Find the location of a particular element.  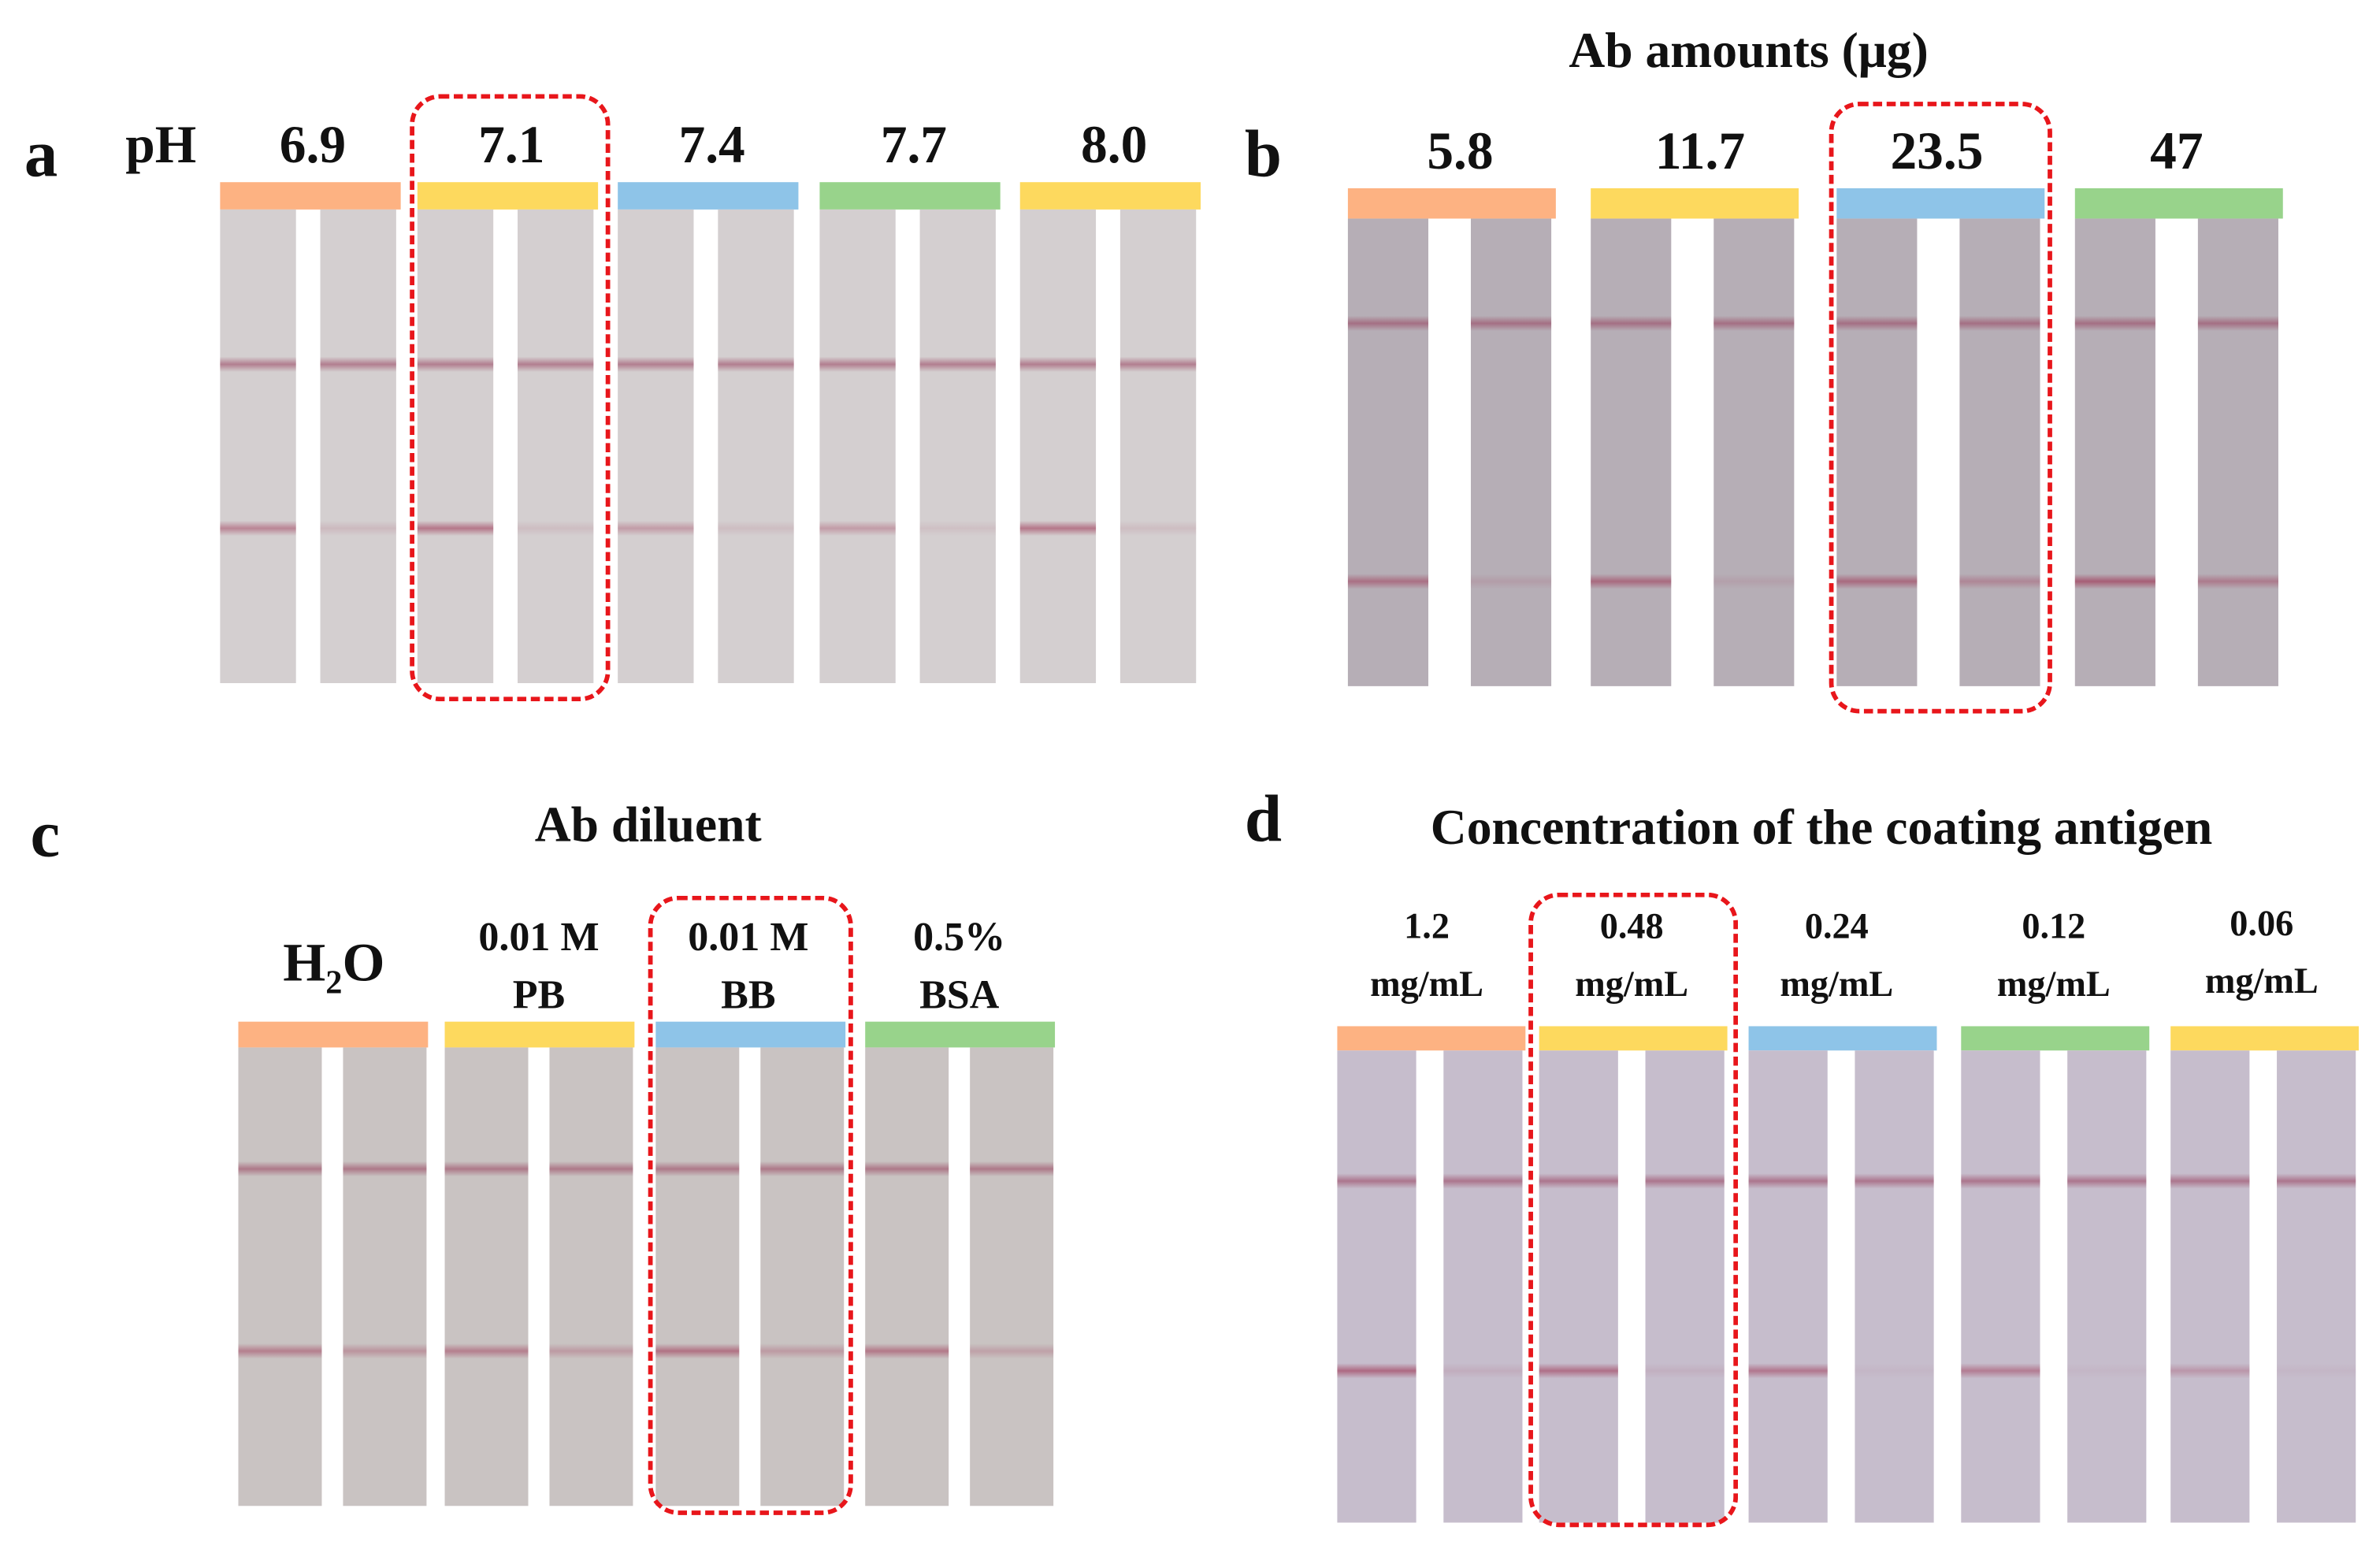

panel-title: Concentration of the coating antigen is located at coordinates (1821, 828).